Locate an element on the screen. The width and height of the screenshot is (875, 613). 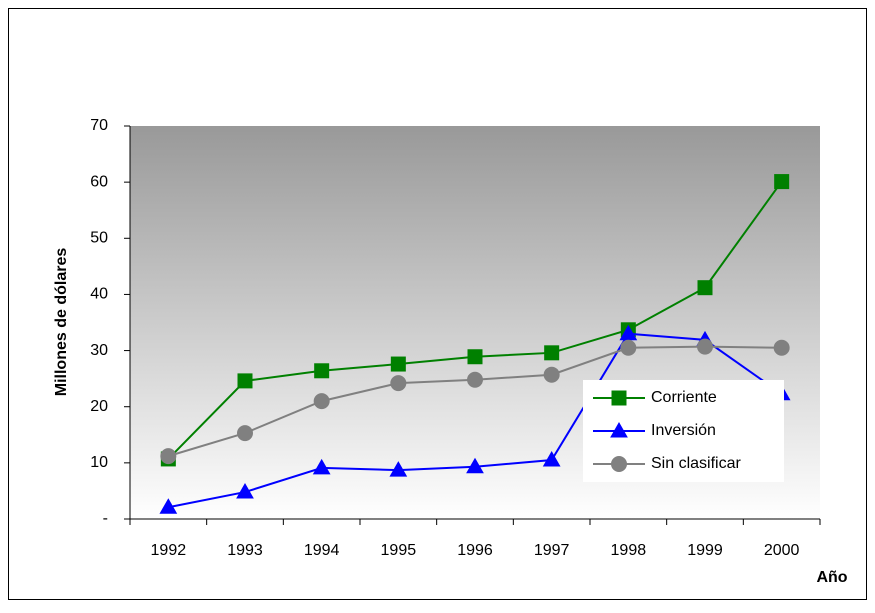
x-tick-label: 1993 is located at coordinates (245, 550).